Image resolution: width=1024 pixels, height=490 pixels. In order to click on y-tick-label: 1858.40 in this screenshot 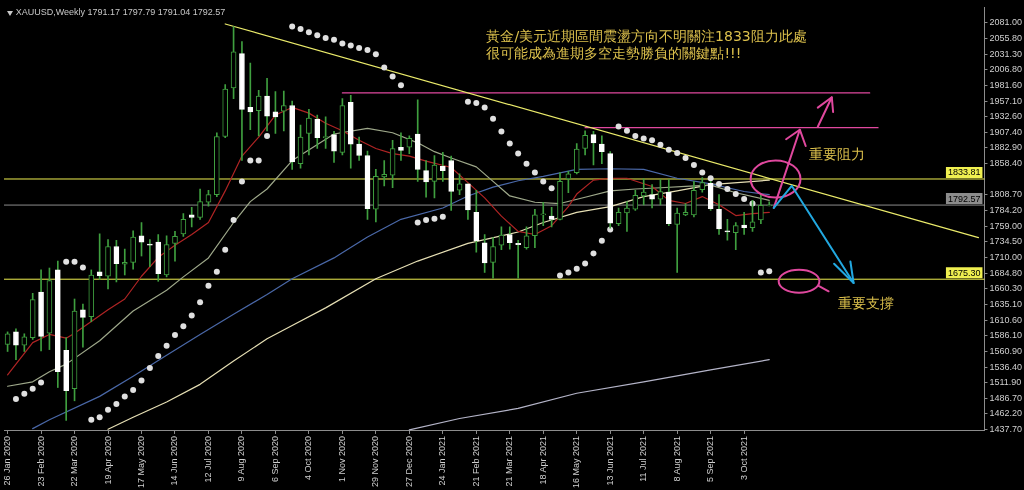, I will do `click(1006, 162)`.